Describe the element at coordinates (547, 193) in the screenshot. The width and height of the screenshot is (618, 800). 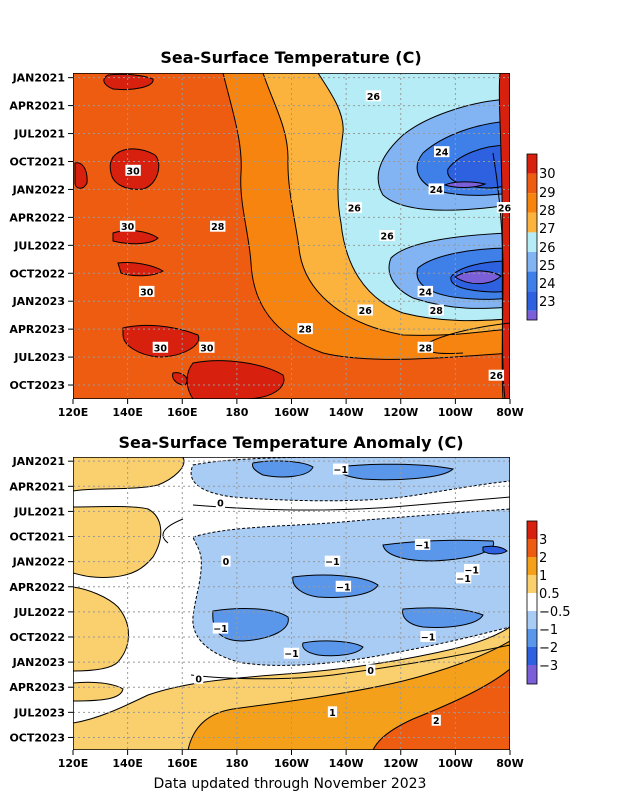
I see `sst-cb-label-2: 29` at that location.